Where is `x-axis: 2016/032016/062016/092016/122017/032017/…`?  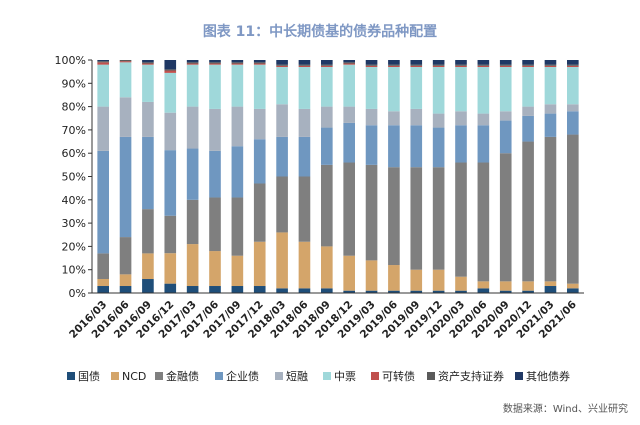
x-axis: 2016/032016/062016/092016/122017/032017/… is located at coordinates (325, 316).